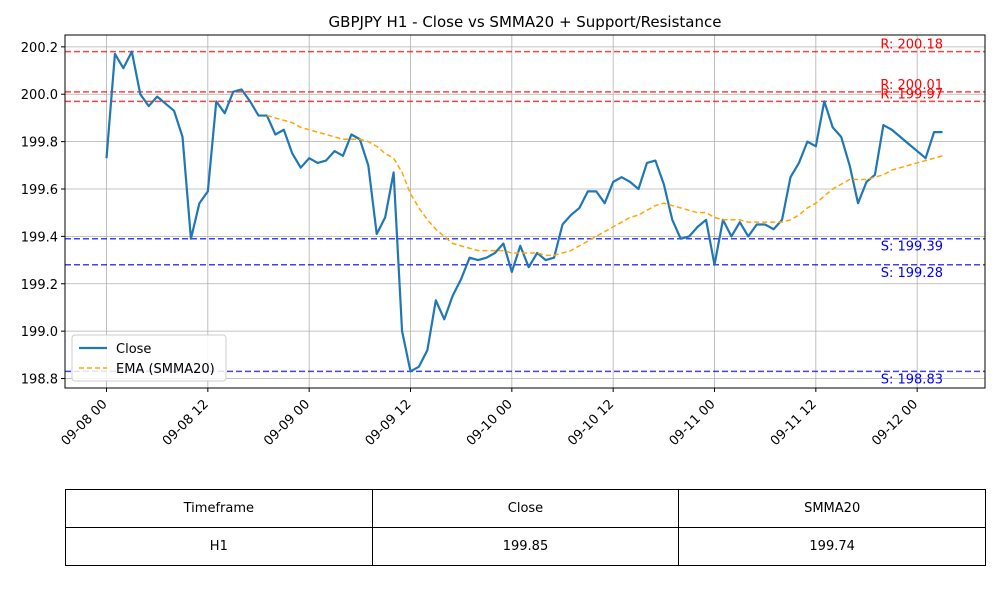  I want to click on y-tick-label: 199.6, so click(39, 190).